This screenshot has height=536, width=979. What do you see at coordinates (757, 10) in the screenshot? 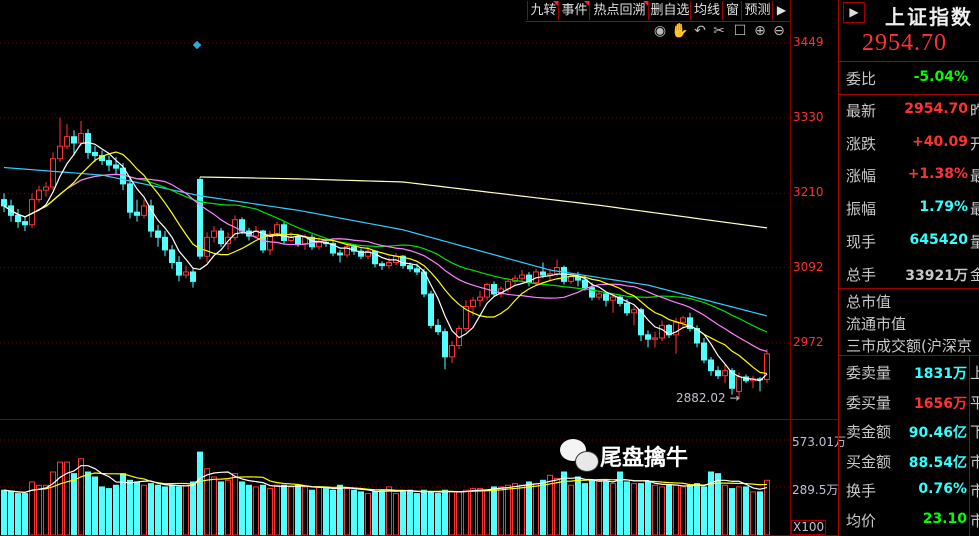
I see `toolbar-button-6: 预测` at bounding box center [757, 10].